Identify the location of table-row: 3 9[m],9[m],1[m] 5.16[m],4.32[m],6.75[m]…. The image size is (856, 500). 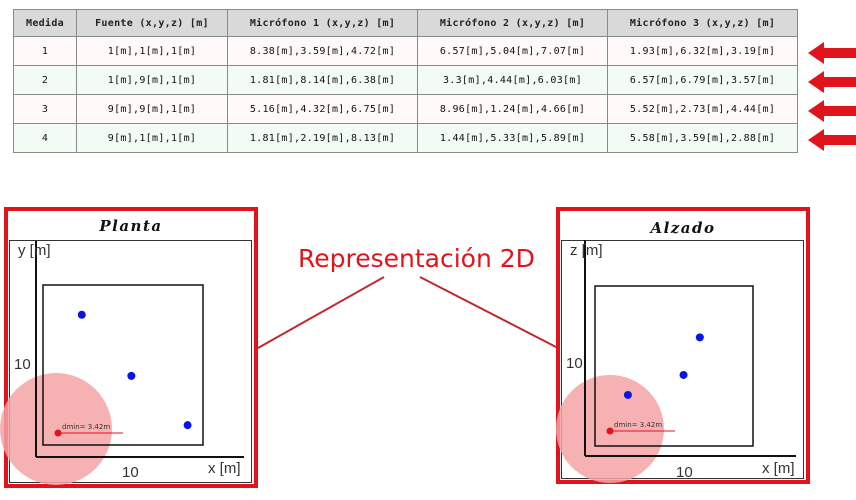
(405, 109).